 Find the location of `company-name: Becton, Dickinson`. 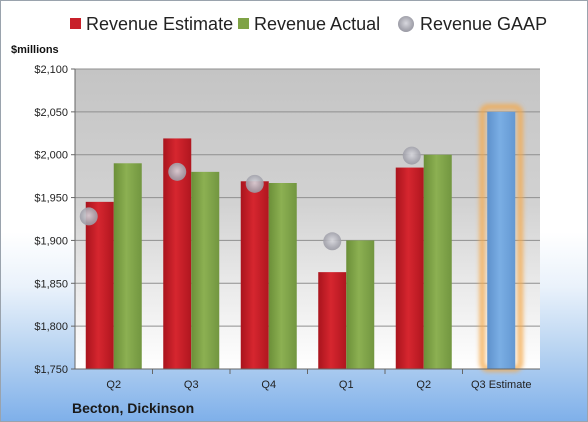

company-name: Becton, Dickinson is located at coordinates (133, 408).